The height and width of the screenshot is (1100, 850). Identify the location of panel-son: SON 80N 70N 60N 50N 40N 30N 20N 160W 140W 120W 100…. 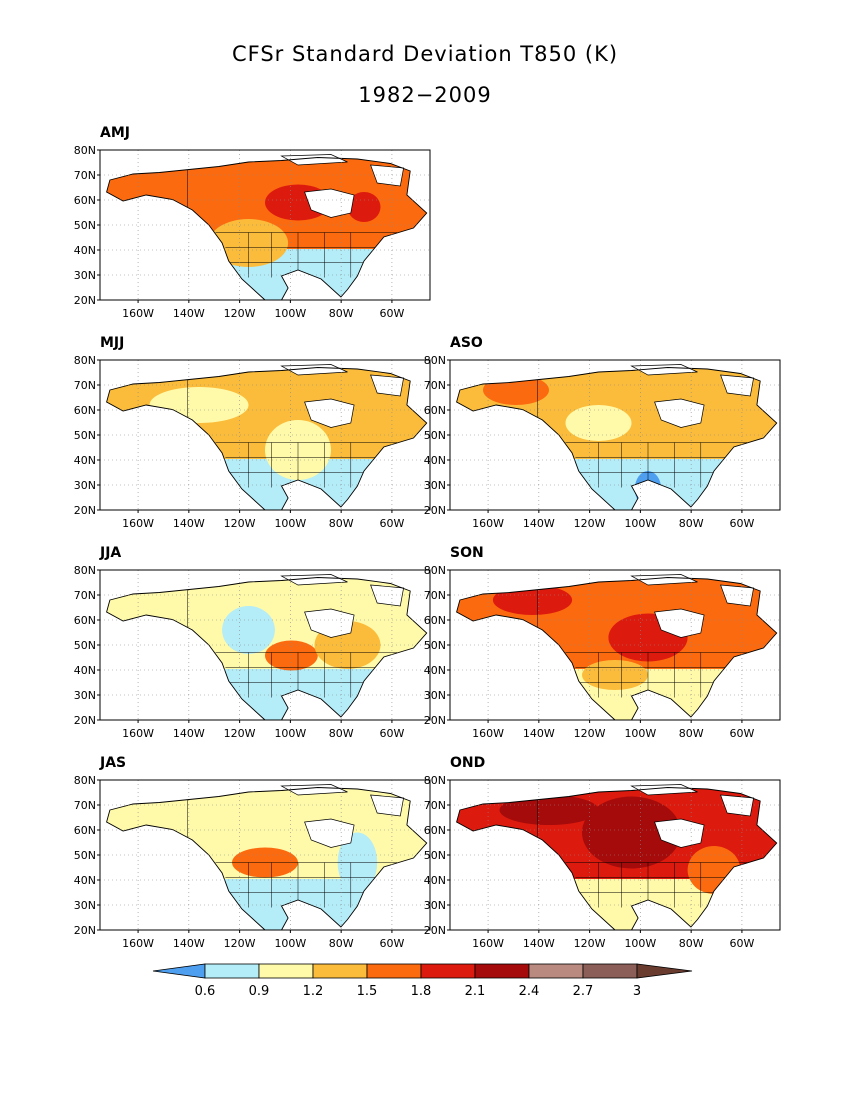
(610, 650).